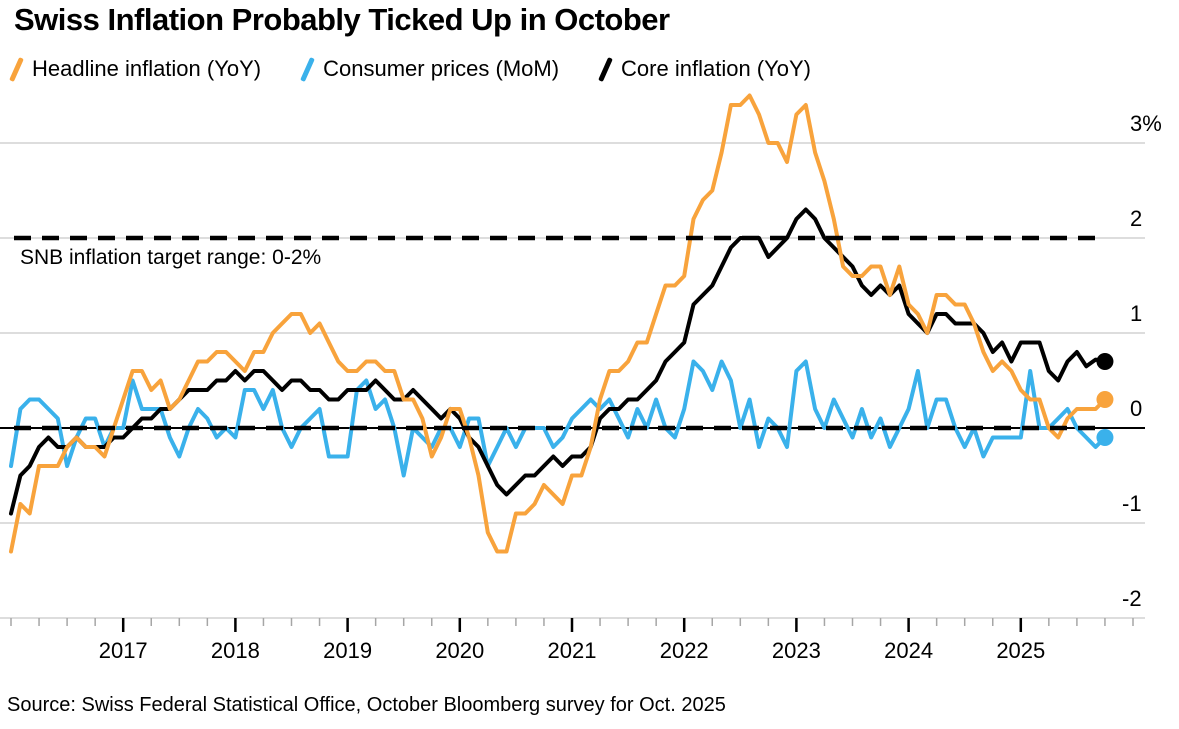 The height and width of the screenshot is (729, 1179). I want to click on forecast-dots, so click(1105, 399).